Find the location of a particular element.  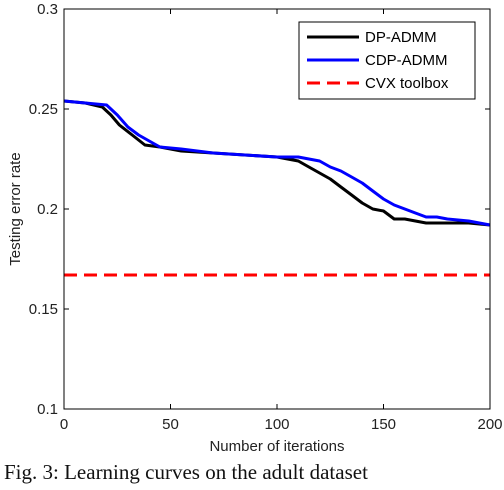

legend: DP-ADMM CDP-ADMM CVX toolbox is located at coordinates (387, 60).